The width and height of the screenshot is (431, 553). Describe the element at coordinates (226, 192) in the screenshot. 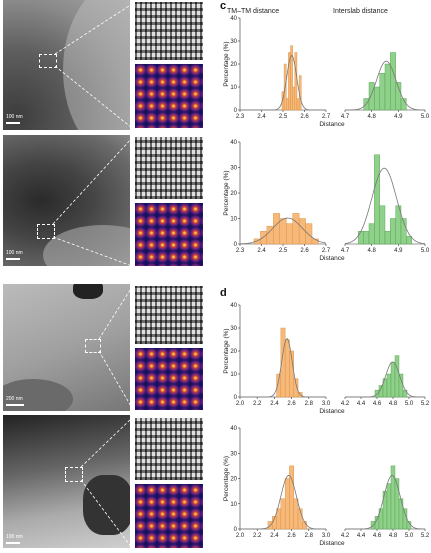

I see `y-axis-label-1: Percentage (%)` at that location.